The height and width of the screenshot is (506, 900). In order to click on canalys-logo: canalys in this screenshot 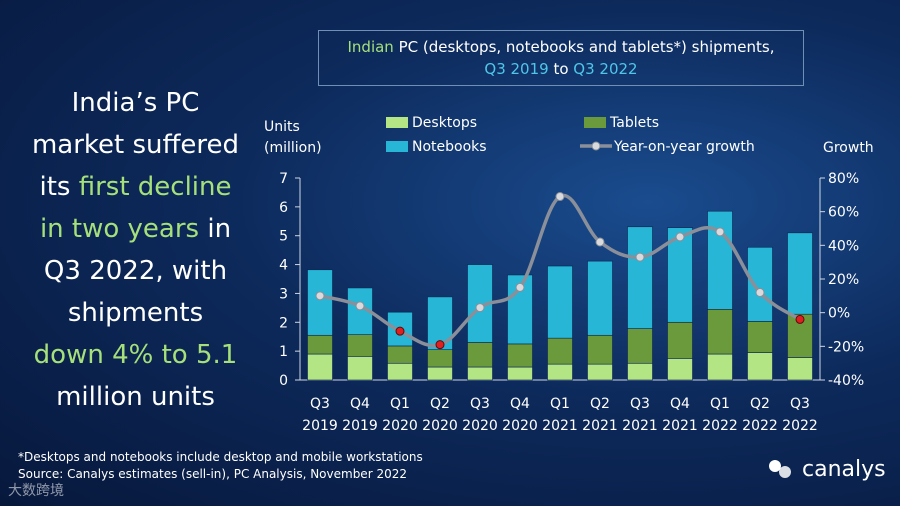, I will do `click(826, 469)`.